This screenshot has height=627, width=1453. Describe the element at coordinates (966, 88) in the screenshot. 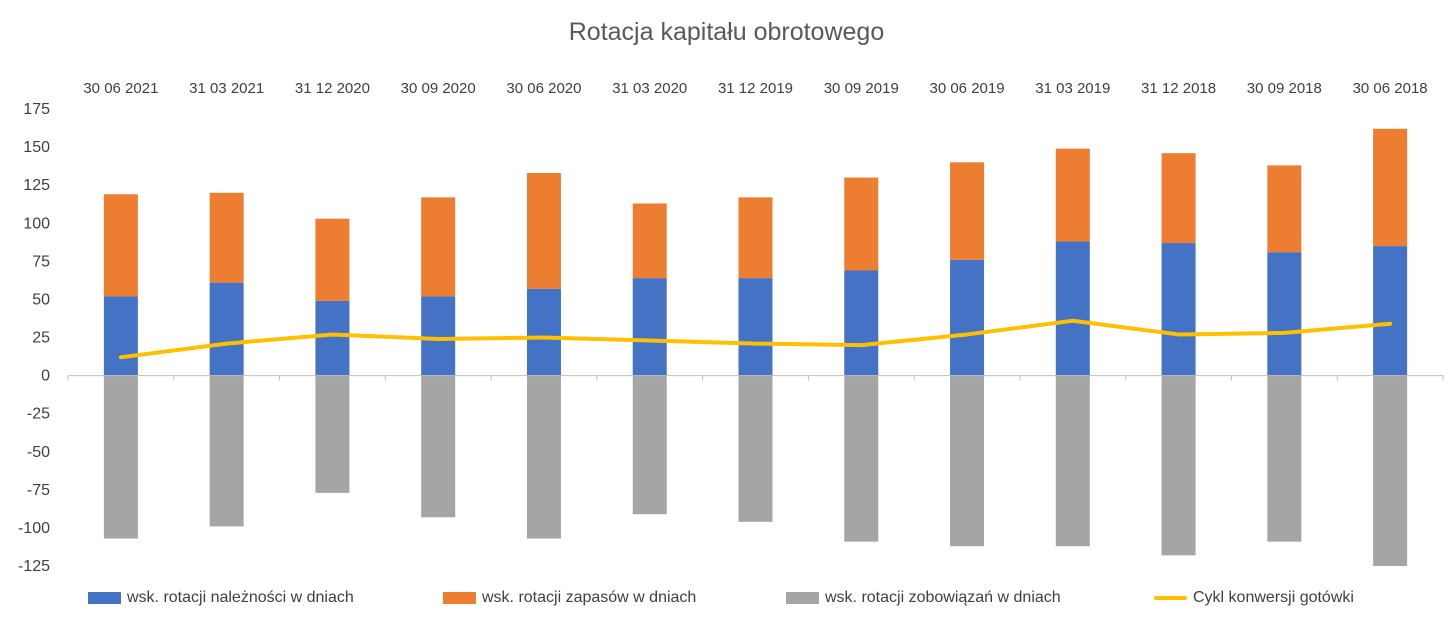

I see `x-tick-label: 30 06 2019` at that location.